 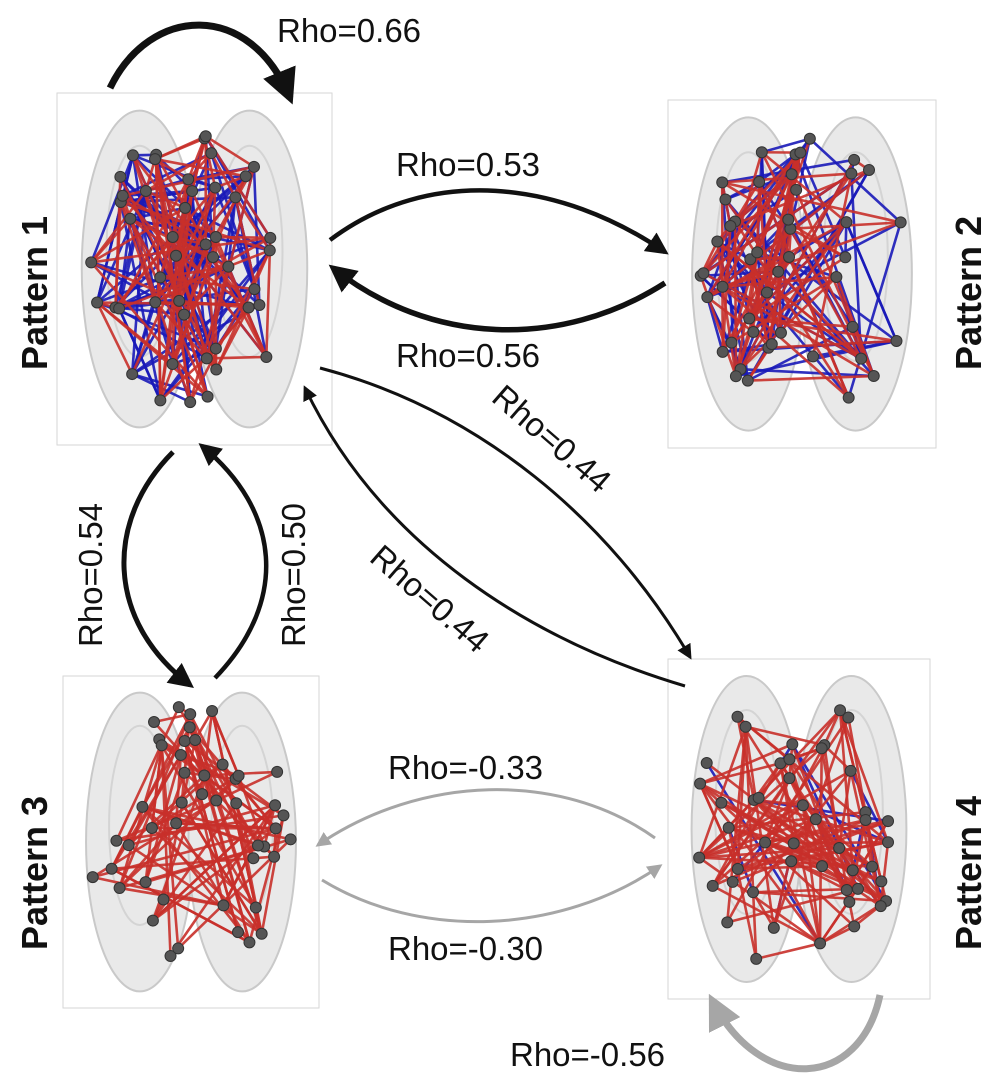 I want to click on positive-edges, so click(x=191, y=831).